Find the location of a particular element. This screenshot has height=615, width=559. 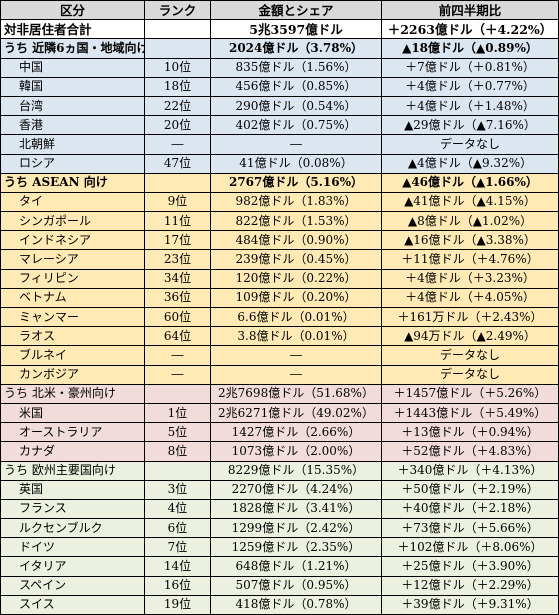

change-cell: ＋52億ドル（＋4.83%） is located at coordinates (470, 451).